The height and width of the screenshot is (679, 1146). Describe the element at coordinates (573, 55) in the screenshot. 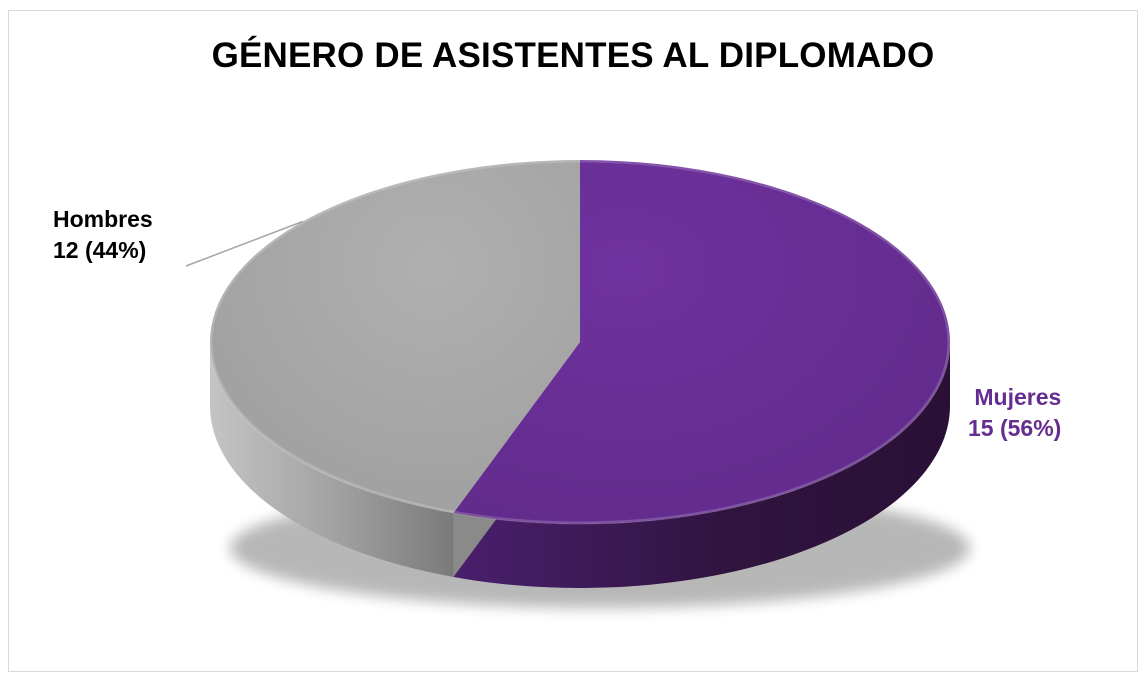

I see `chart-title: GÉNERO DE ASISTENTES AL DIPLOMADO` at that location.